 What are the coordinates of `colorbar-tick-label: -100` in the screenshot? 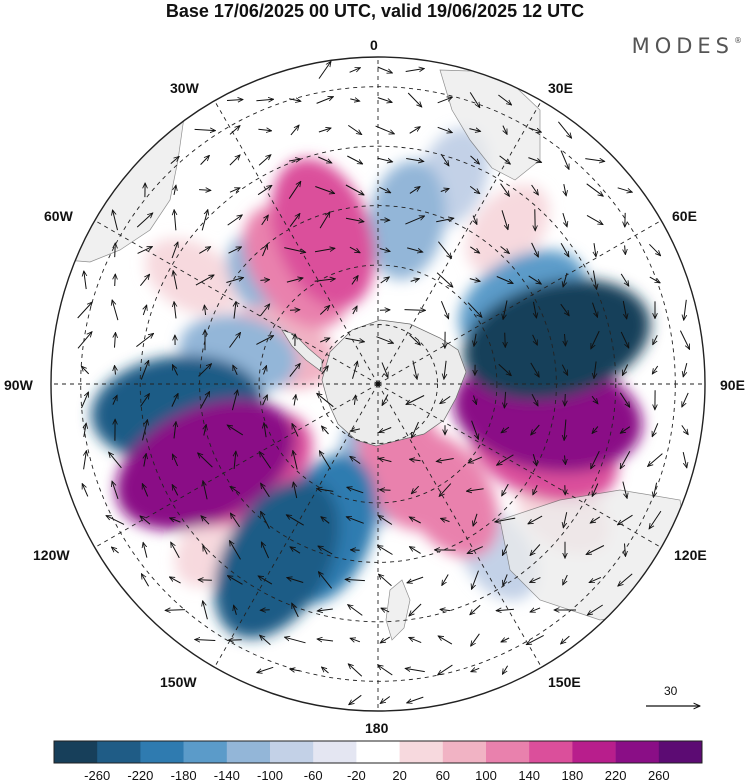 It's located at (270, 775).